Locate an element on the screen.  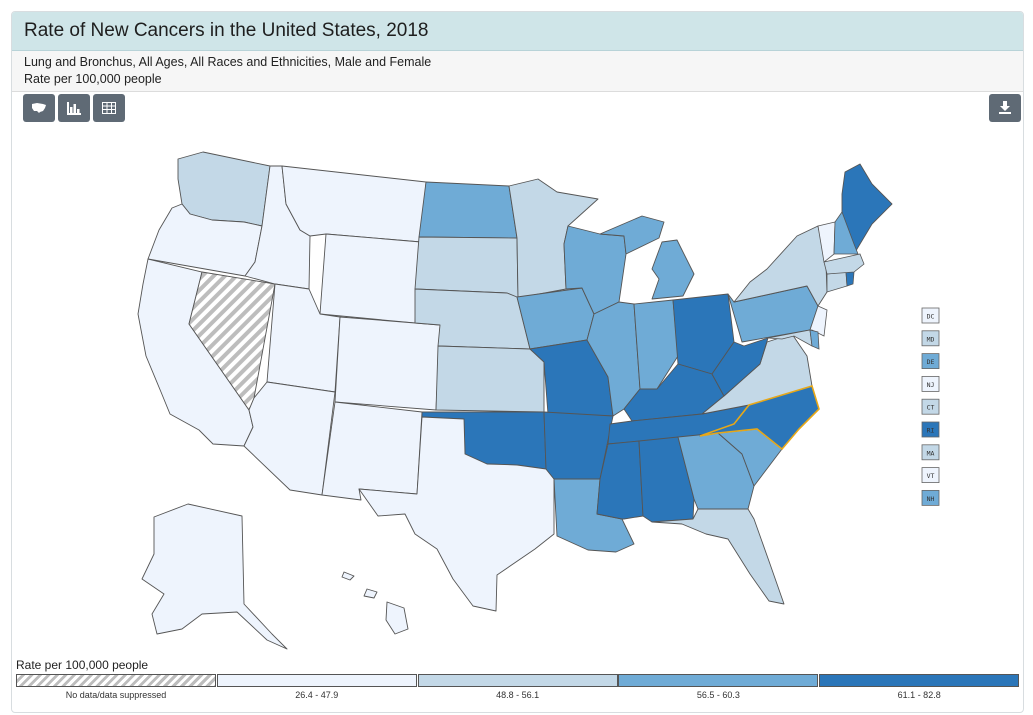
state-SD is located at coordinates (466, 267).